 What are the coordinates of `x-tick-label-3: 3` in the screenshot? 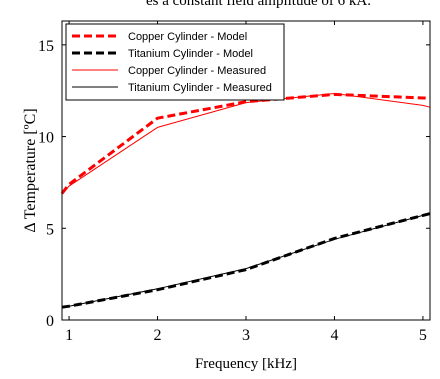 It's located at (246, 335).